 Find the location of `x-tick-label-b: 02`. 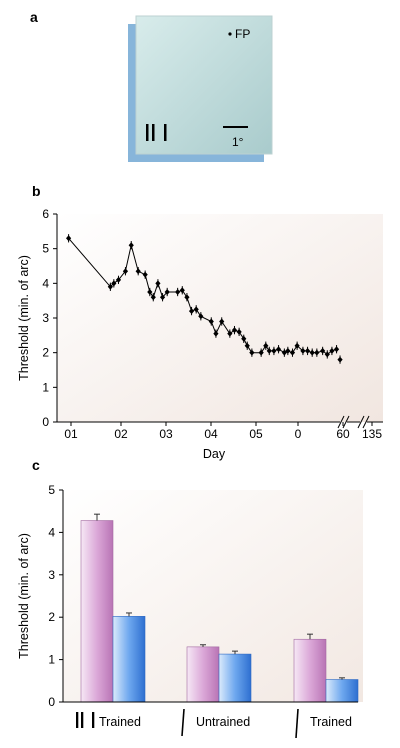

x-tick-label-b: 02 is located at coordinates (121, 434).